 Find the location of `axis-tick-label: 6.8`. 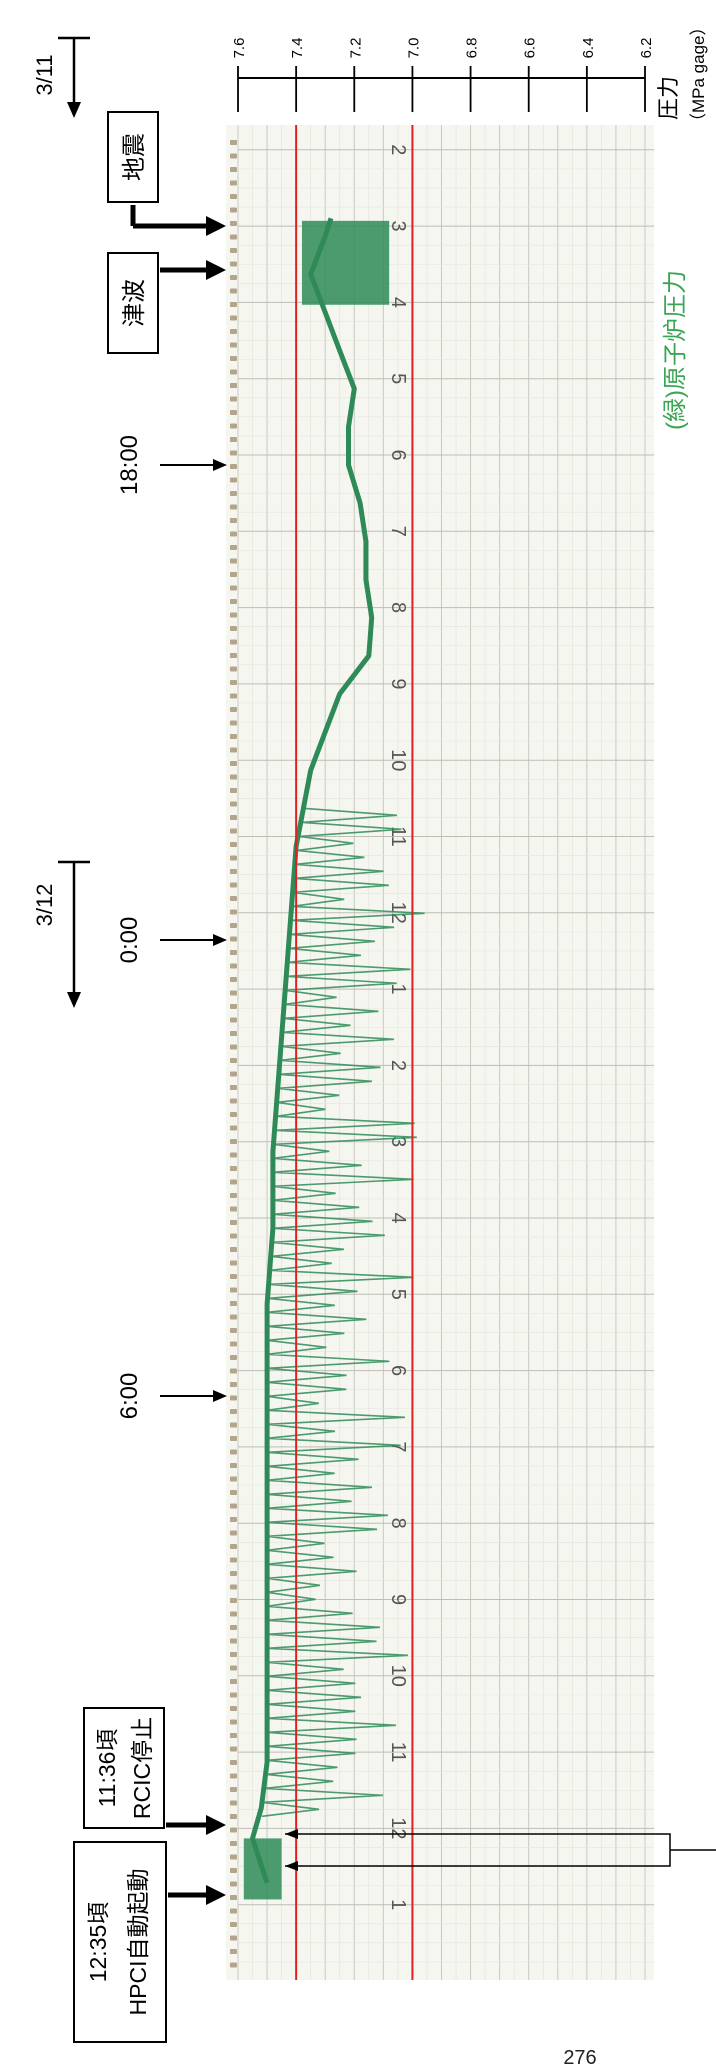

axis-tick-label: 6.8 is located at coordinates (472, 48).